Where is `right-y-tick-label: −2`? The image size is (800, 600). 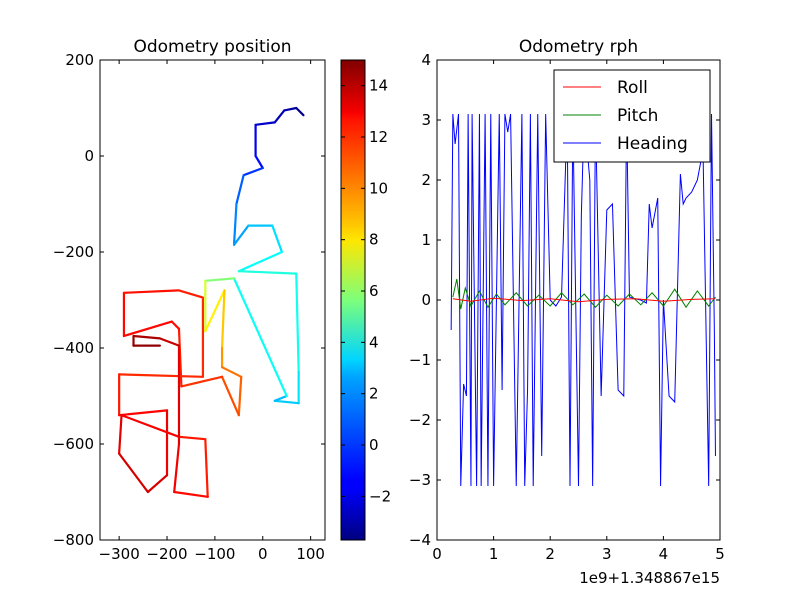 right-y-tick-label: −2 is located at coordinates (420, 420).